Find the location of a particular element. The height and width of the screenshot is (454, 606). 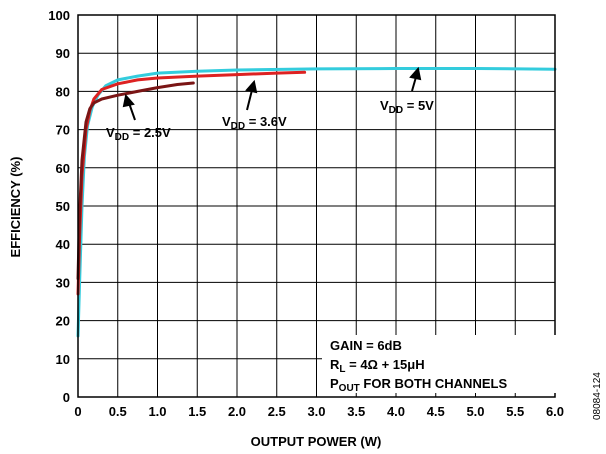

figure-id: 08084-124 is located at coordinates (597, 396).